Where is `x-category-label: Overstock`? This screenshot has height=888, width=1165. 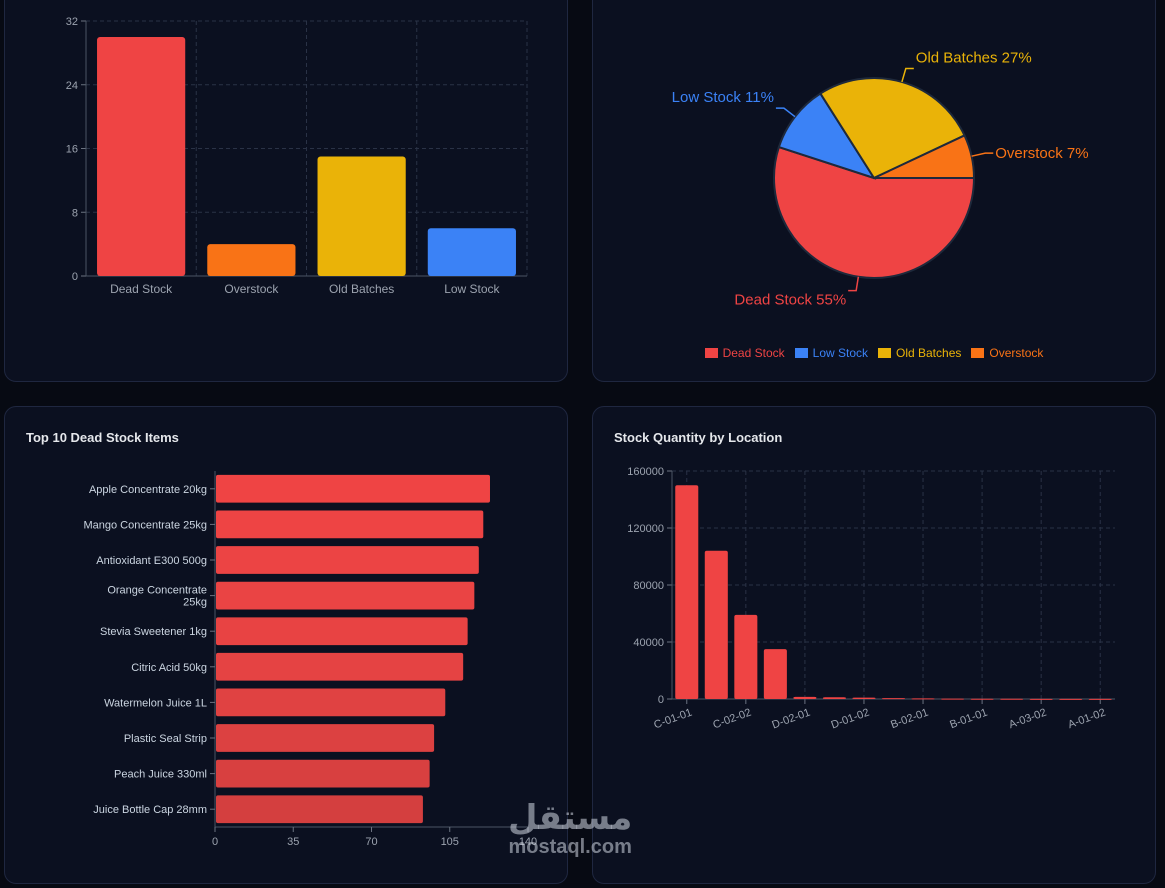
x-category-label: Overstock is located at coordinates (251, 289).